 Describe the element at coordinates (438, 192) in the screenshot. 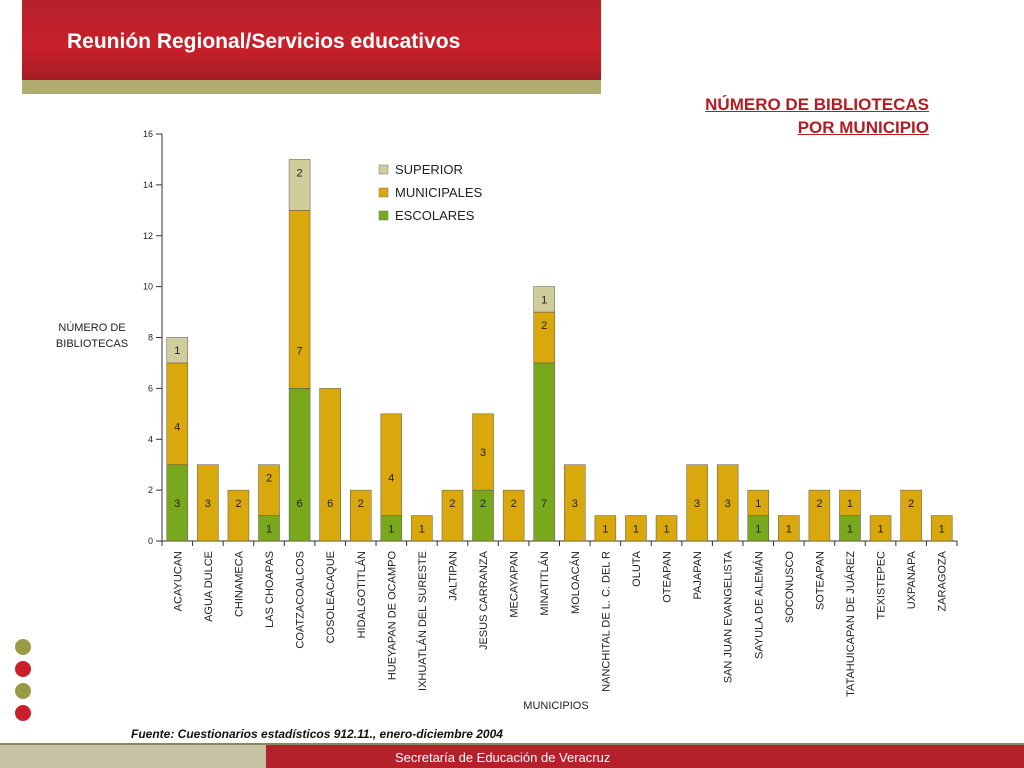

I see `legend-label: MUNICIPALES` at that location.